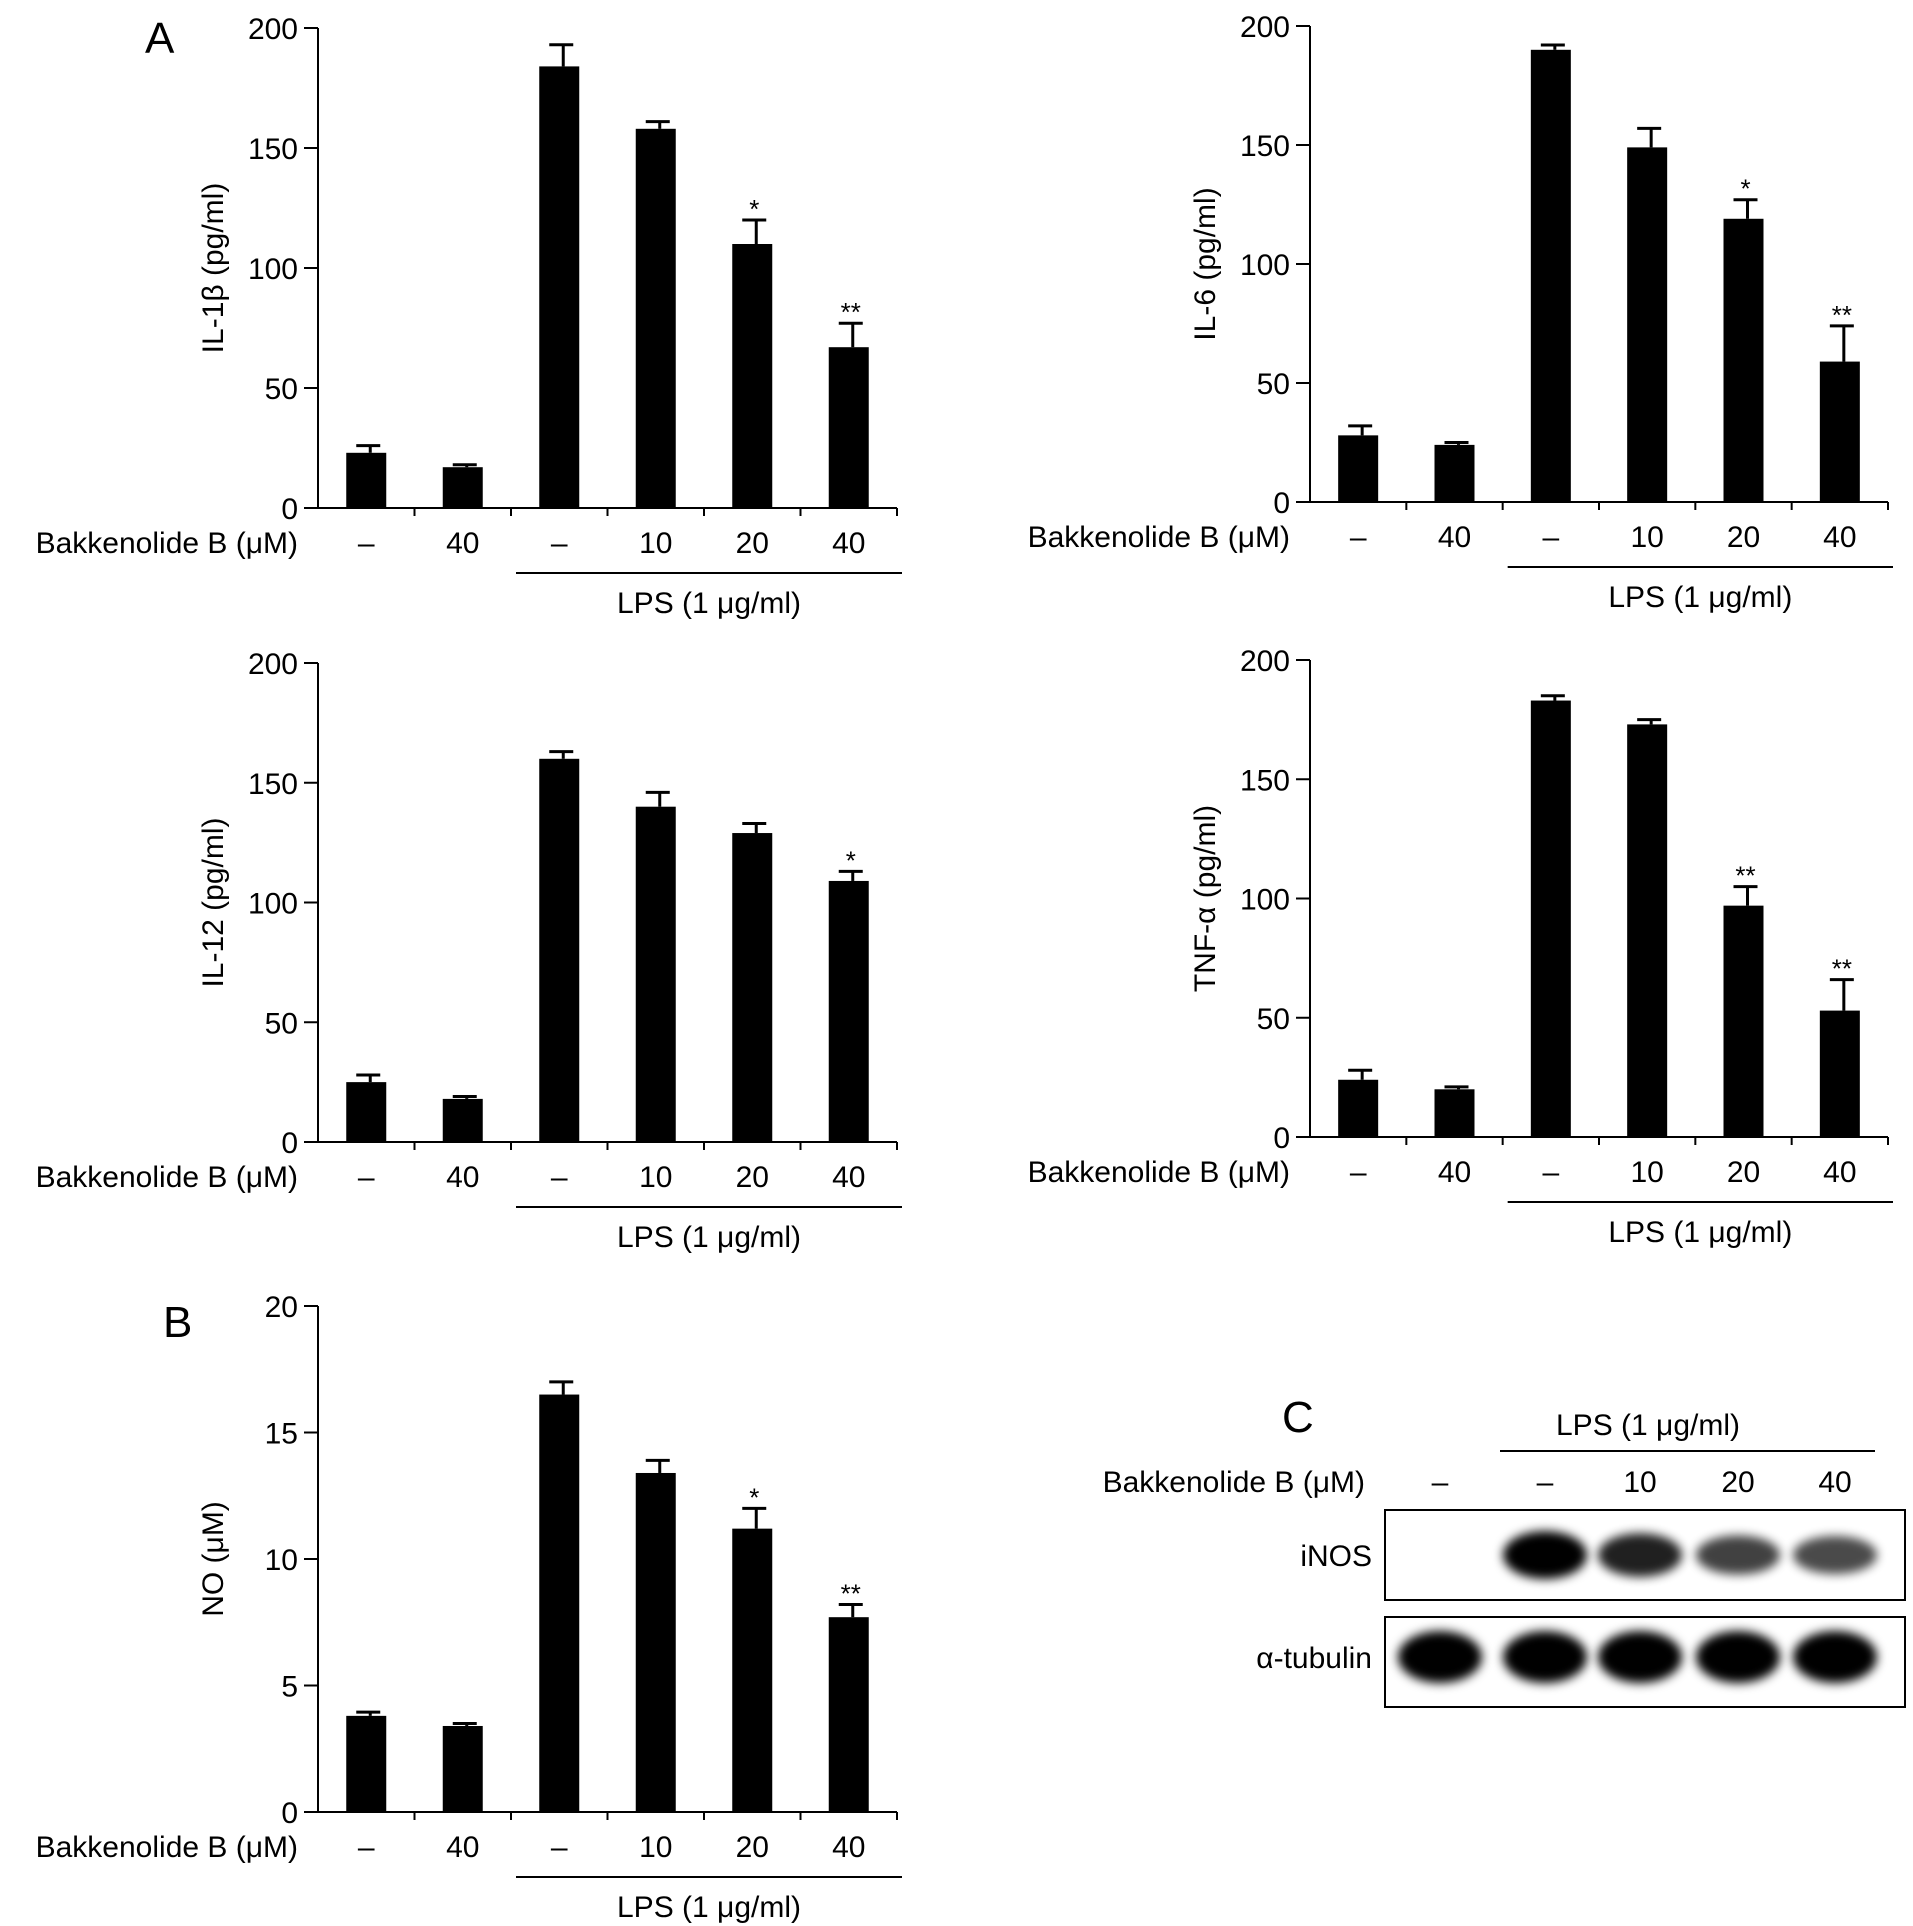 The width and height of the screenshot is (1913, 1926). Describe the element at coordinates (1234, 1482) in the screenshot. I see `blot-row-label: Bakkenolide B (μM)` at that location.